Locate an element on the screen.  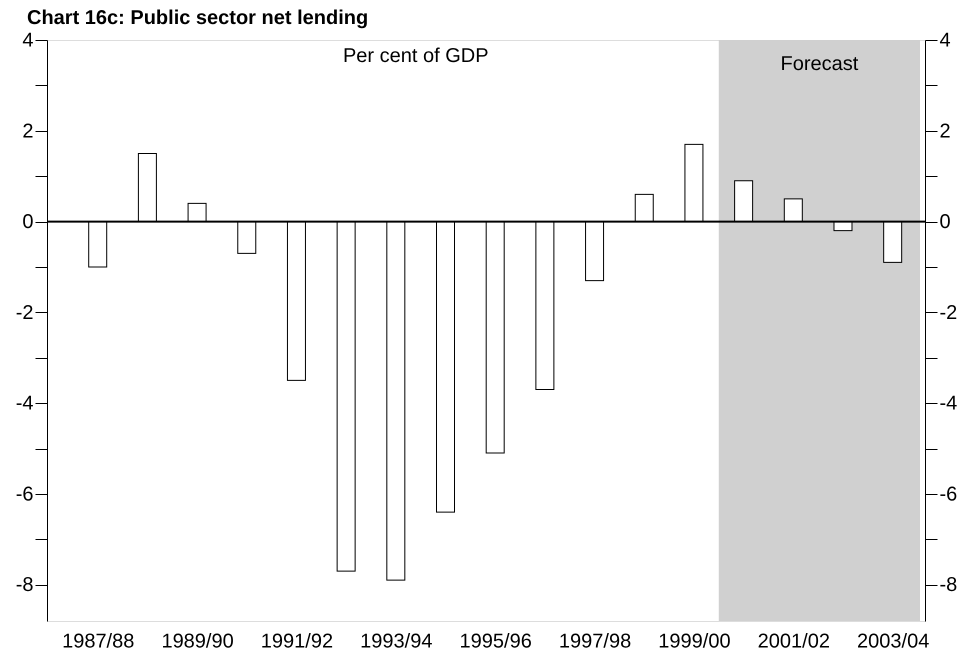
band-label: Forecast is located at coordinates (819, 64).